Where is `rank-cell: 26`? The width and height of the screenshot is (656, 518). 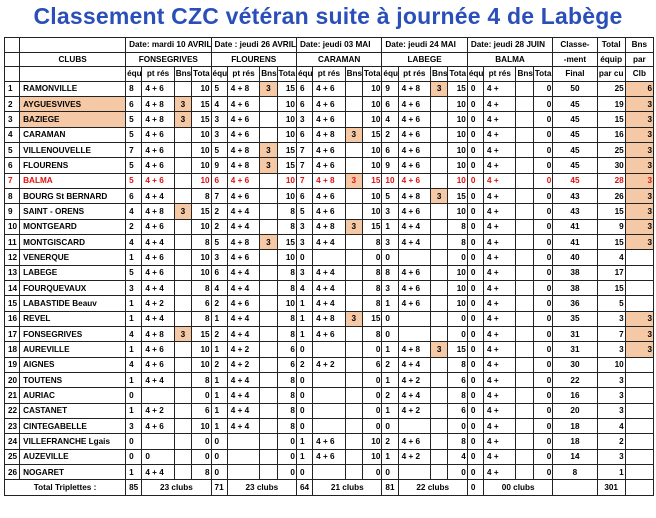
rank-cell: 26 is located at coordinates (12, 472).